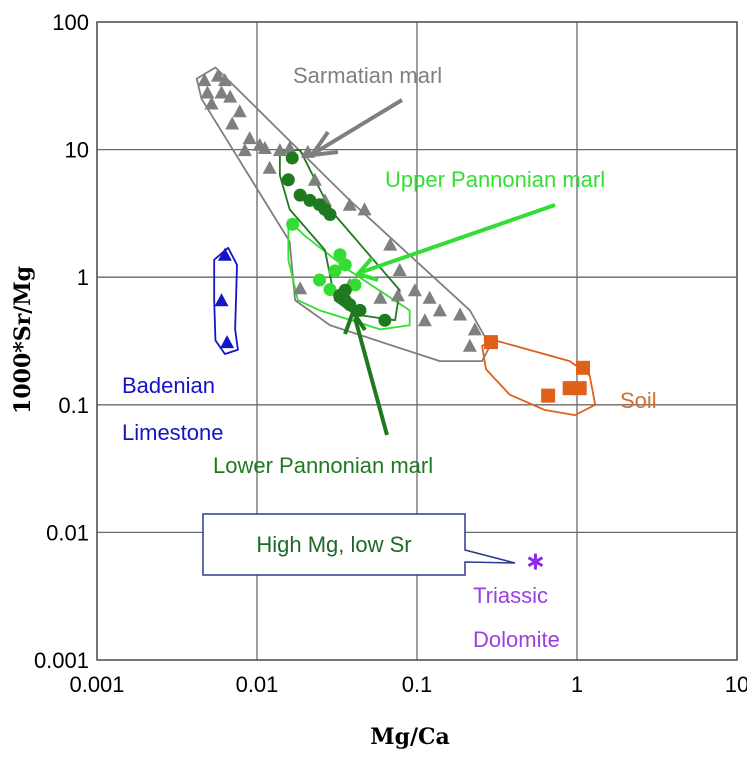  What do you see at coordinates (410, 737) in the screenshot?
I see `x-axis-title: Mg/Ca` at bounding box center [410, 737].